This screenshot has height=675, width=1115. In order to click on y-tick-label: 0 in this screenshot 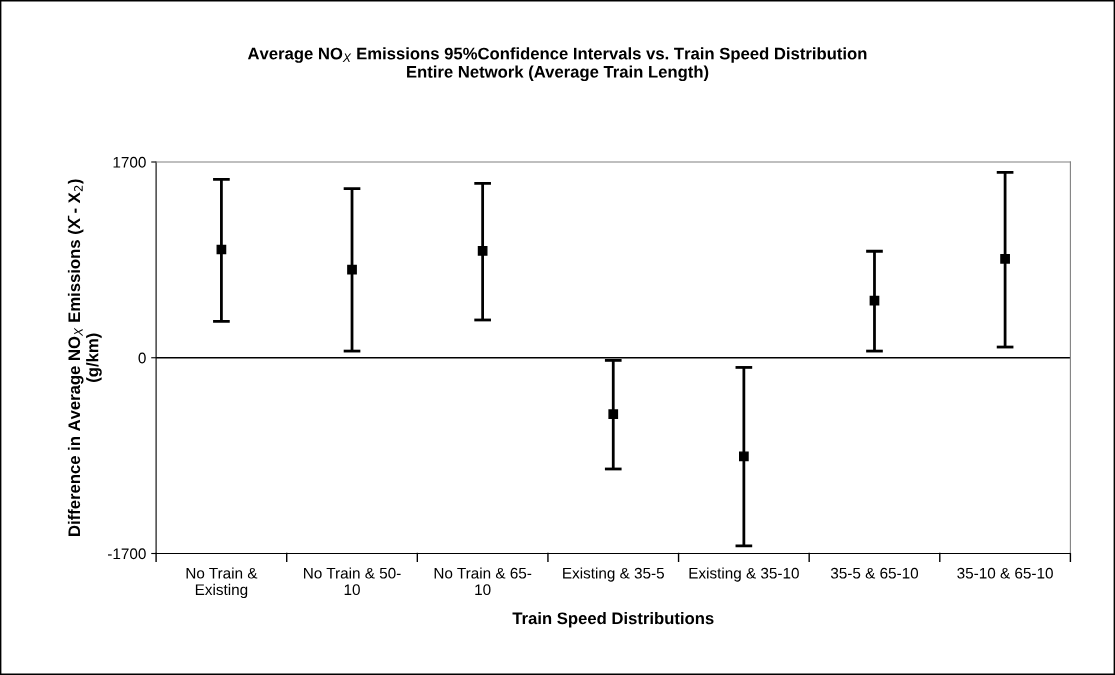, I will do `click(142, 358)`.